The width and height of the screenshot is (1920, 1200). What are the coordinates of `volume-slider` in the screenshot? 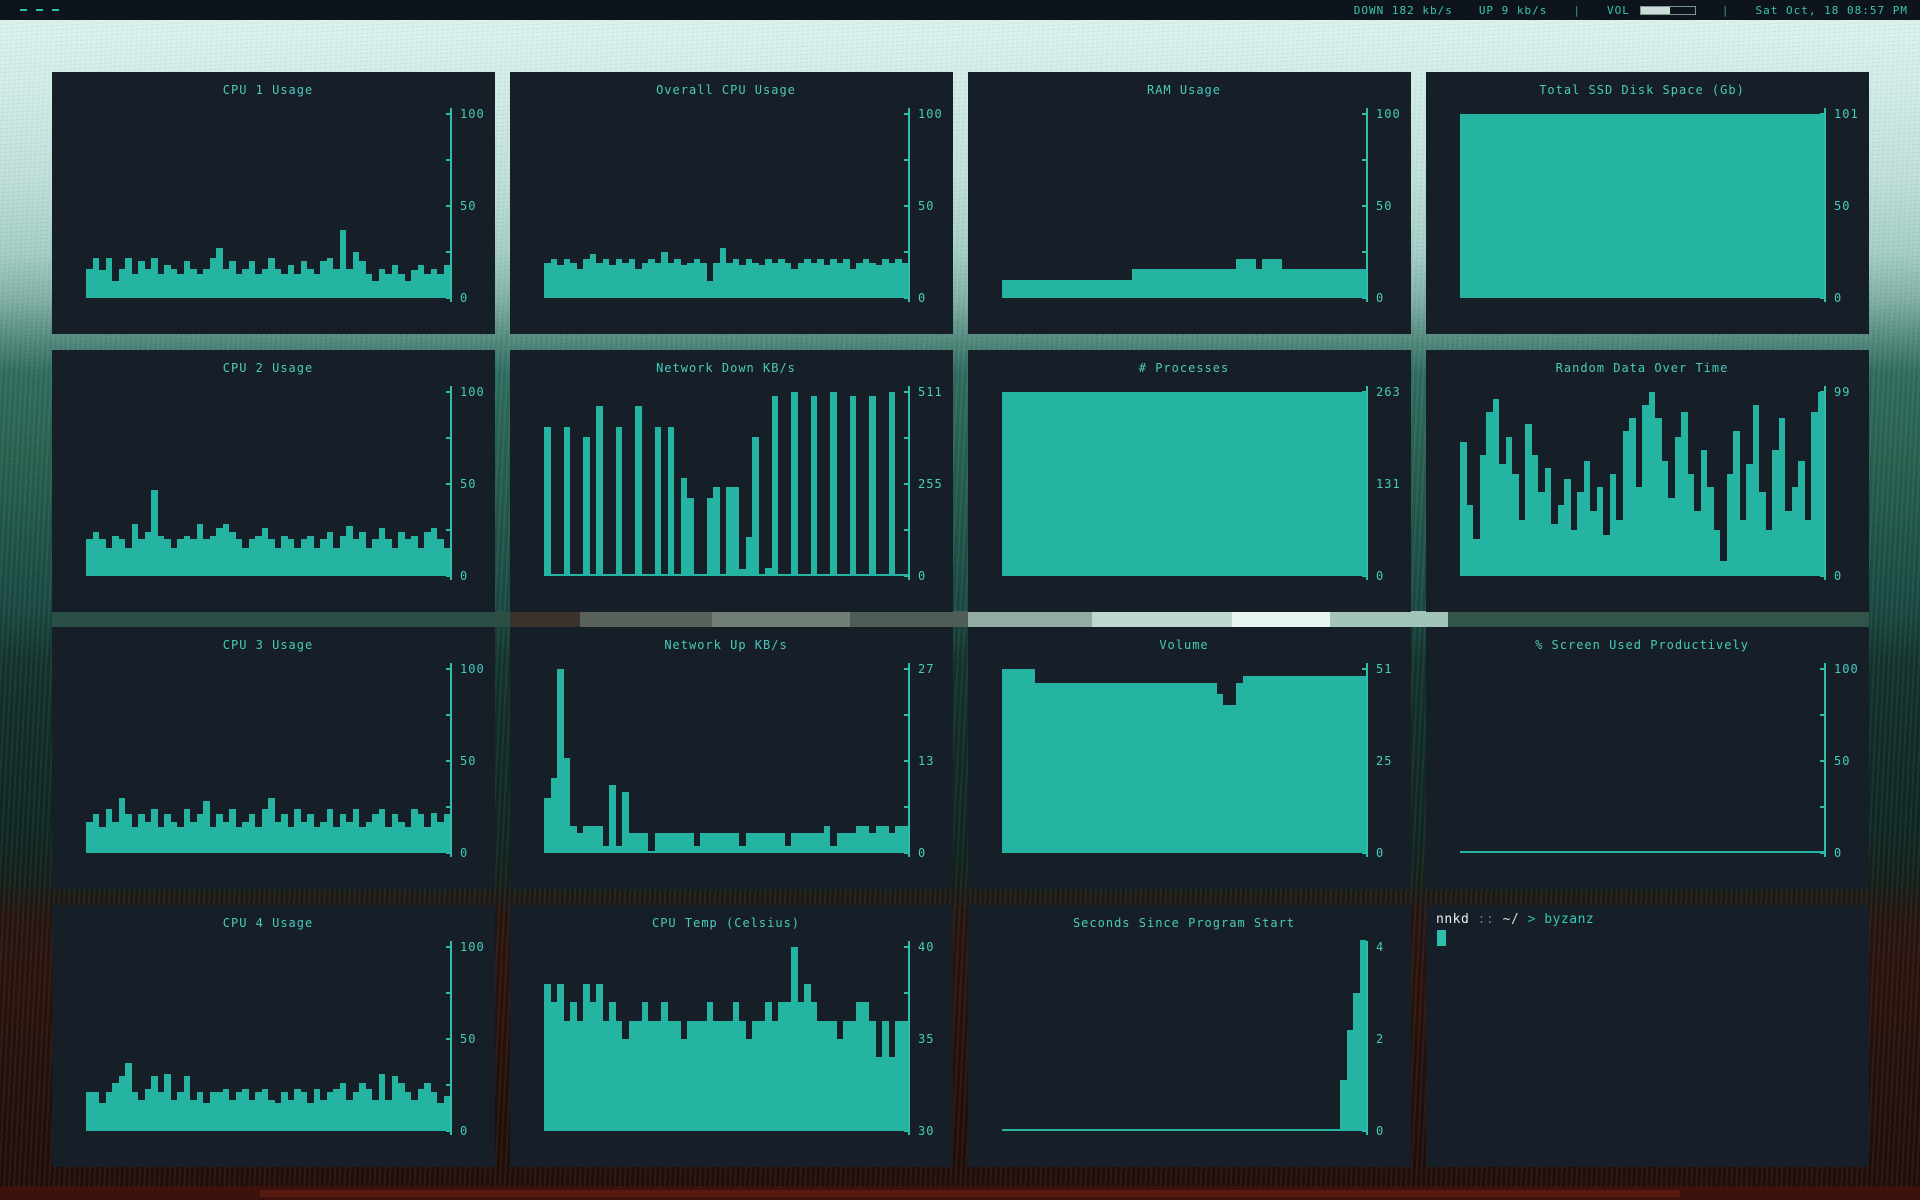 It's located at (1667, 10).